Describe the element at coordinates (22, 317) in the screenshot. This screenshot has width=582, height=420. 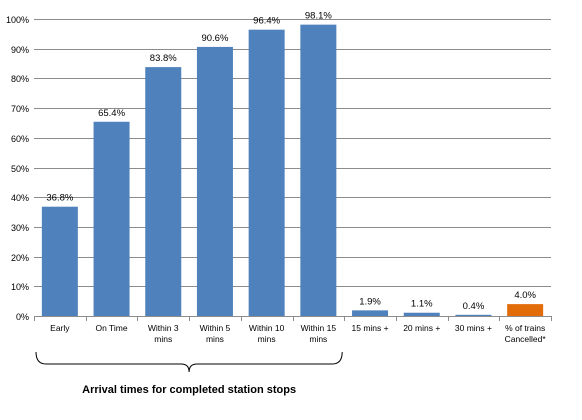
I see `y-tick-label: 0%` at that location.